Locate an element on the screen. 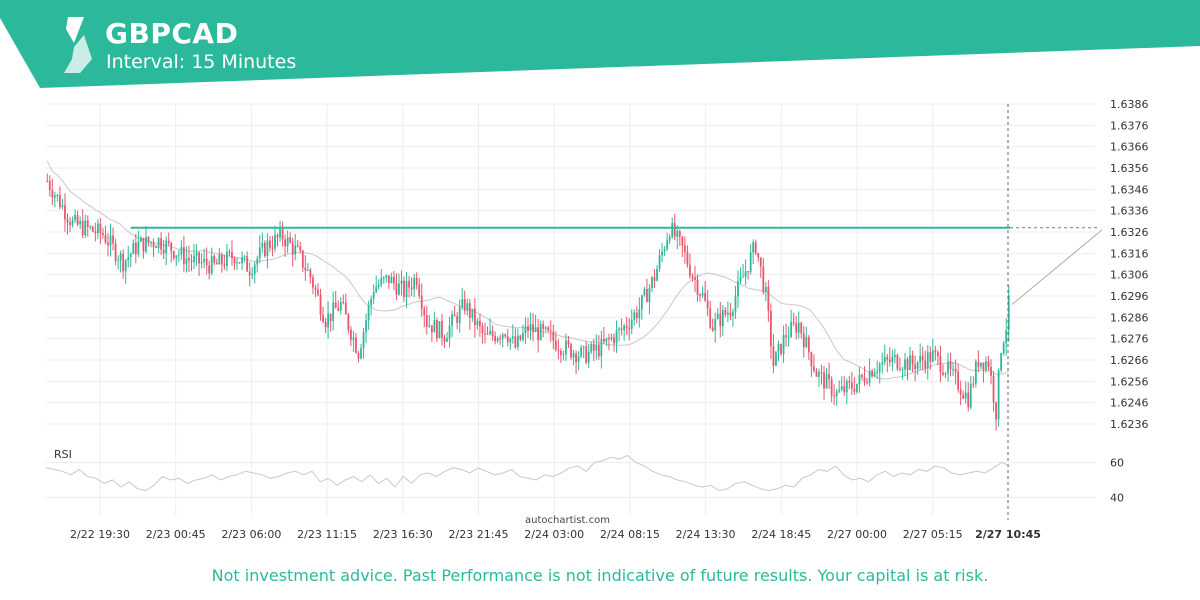 The image size is (1200, 600). projection-line is located at coordinates (1057, 267).